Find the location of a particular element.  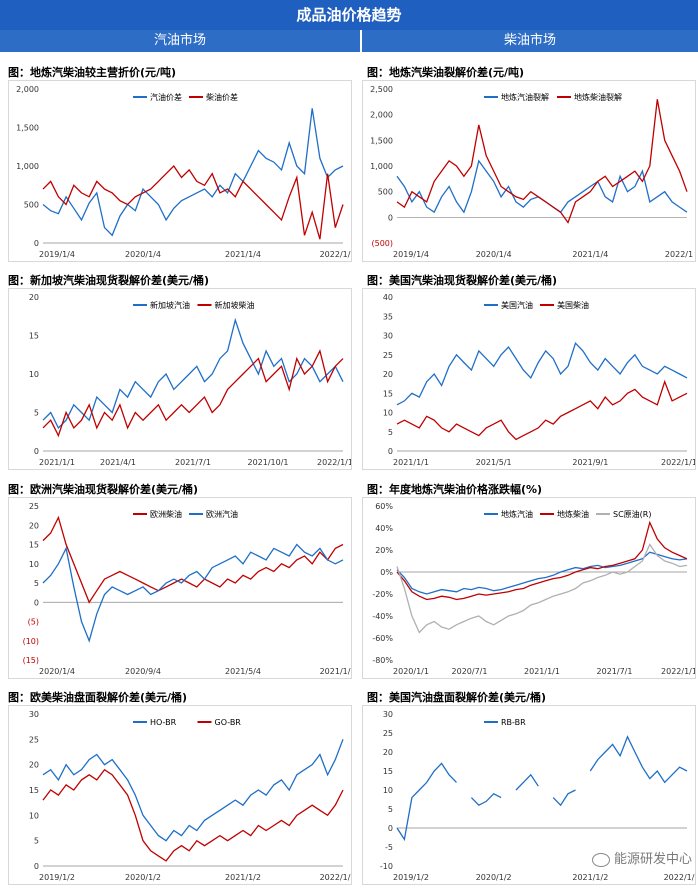

chart-7-x-tick: 2019/1/2 is located at coordinates (411, 877).